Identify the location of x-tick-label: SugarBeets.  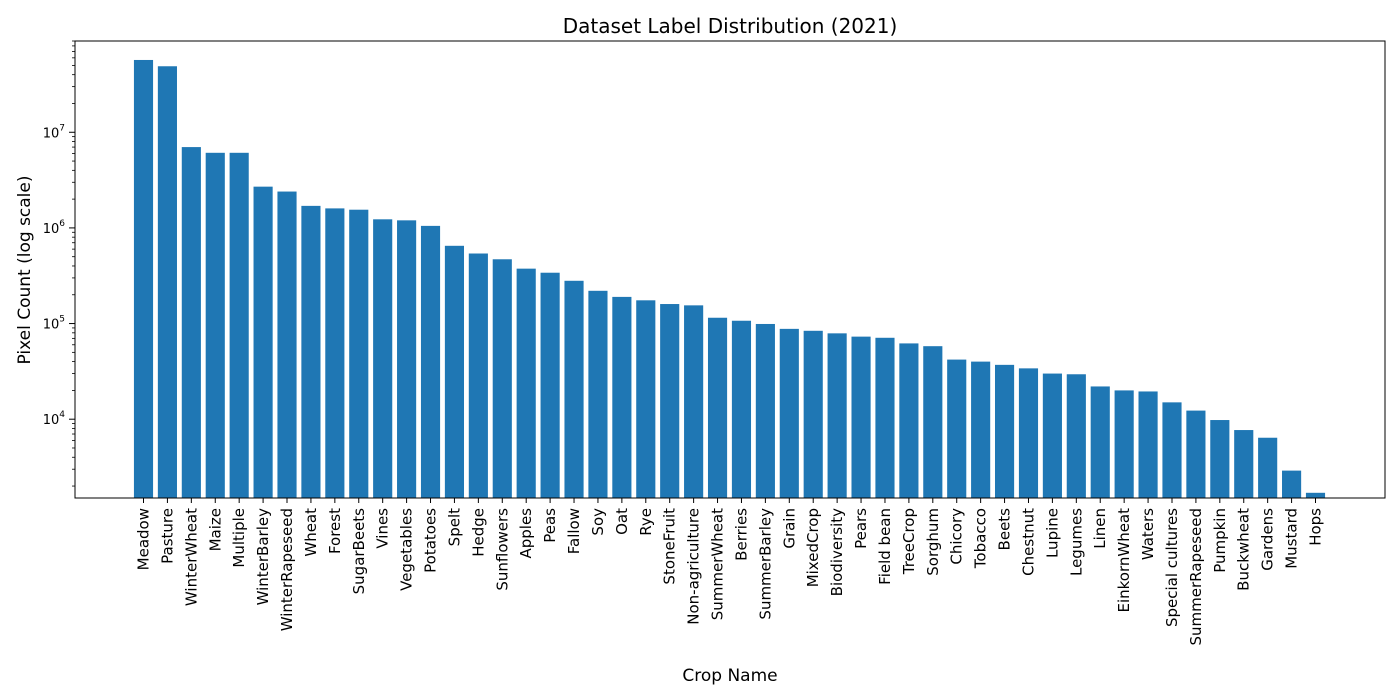
(359, 551).